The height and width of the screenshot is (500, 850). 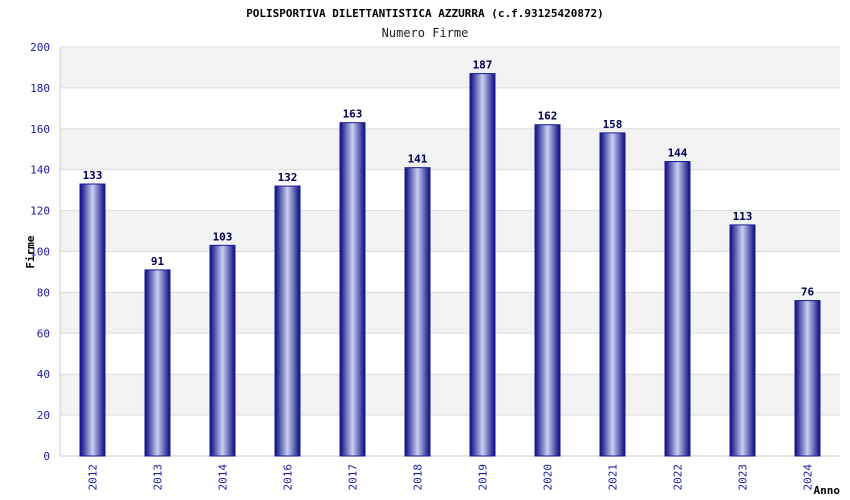 I want to click on bar-2012, so click(x=92, y=320).